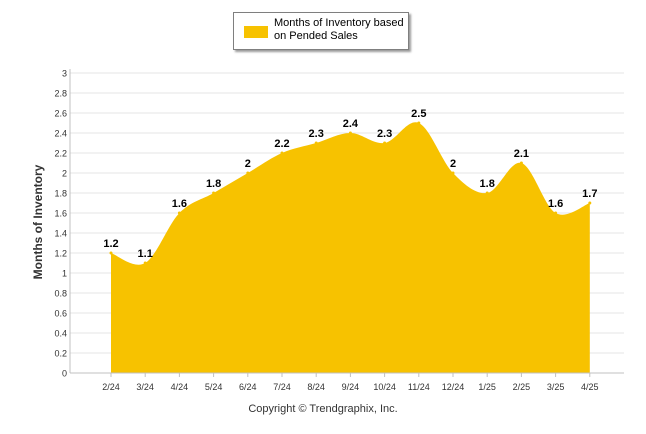 Image resolution: width=646 pixels, height=434 pixels. Describe the element at coordinates (60, 114) in the screenshot. I see `y-tick-label: 2.6` at that location.